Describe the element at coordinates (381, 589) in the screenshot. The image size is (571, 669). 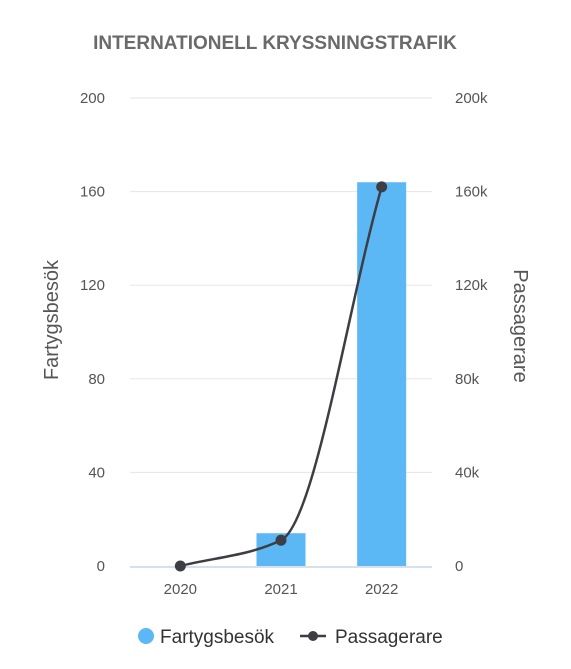
I see `x-tick-label: 2022` at that location.